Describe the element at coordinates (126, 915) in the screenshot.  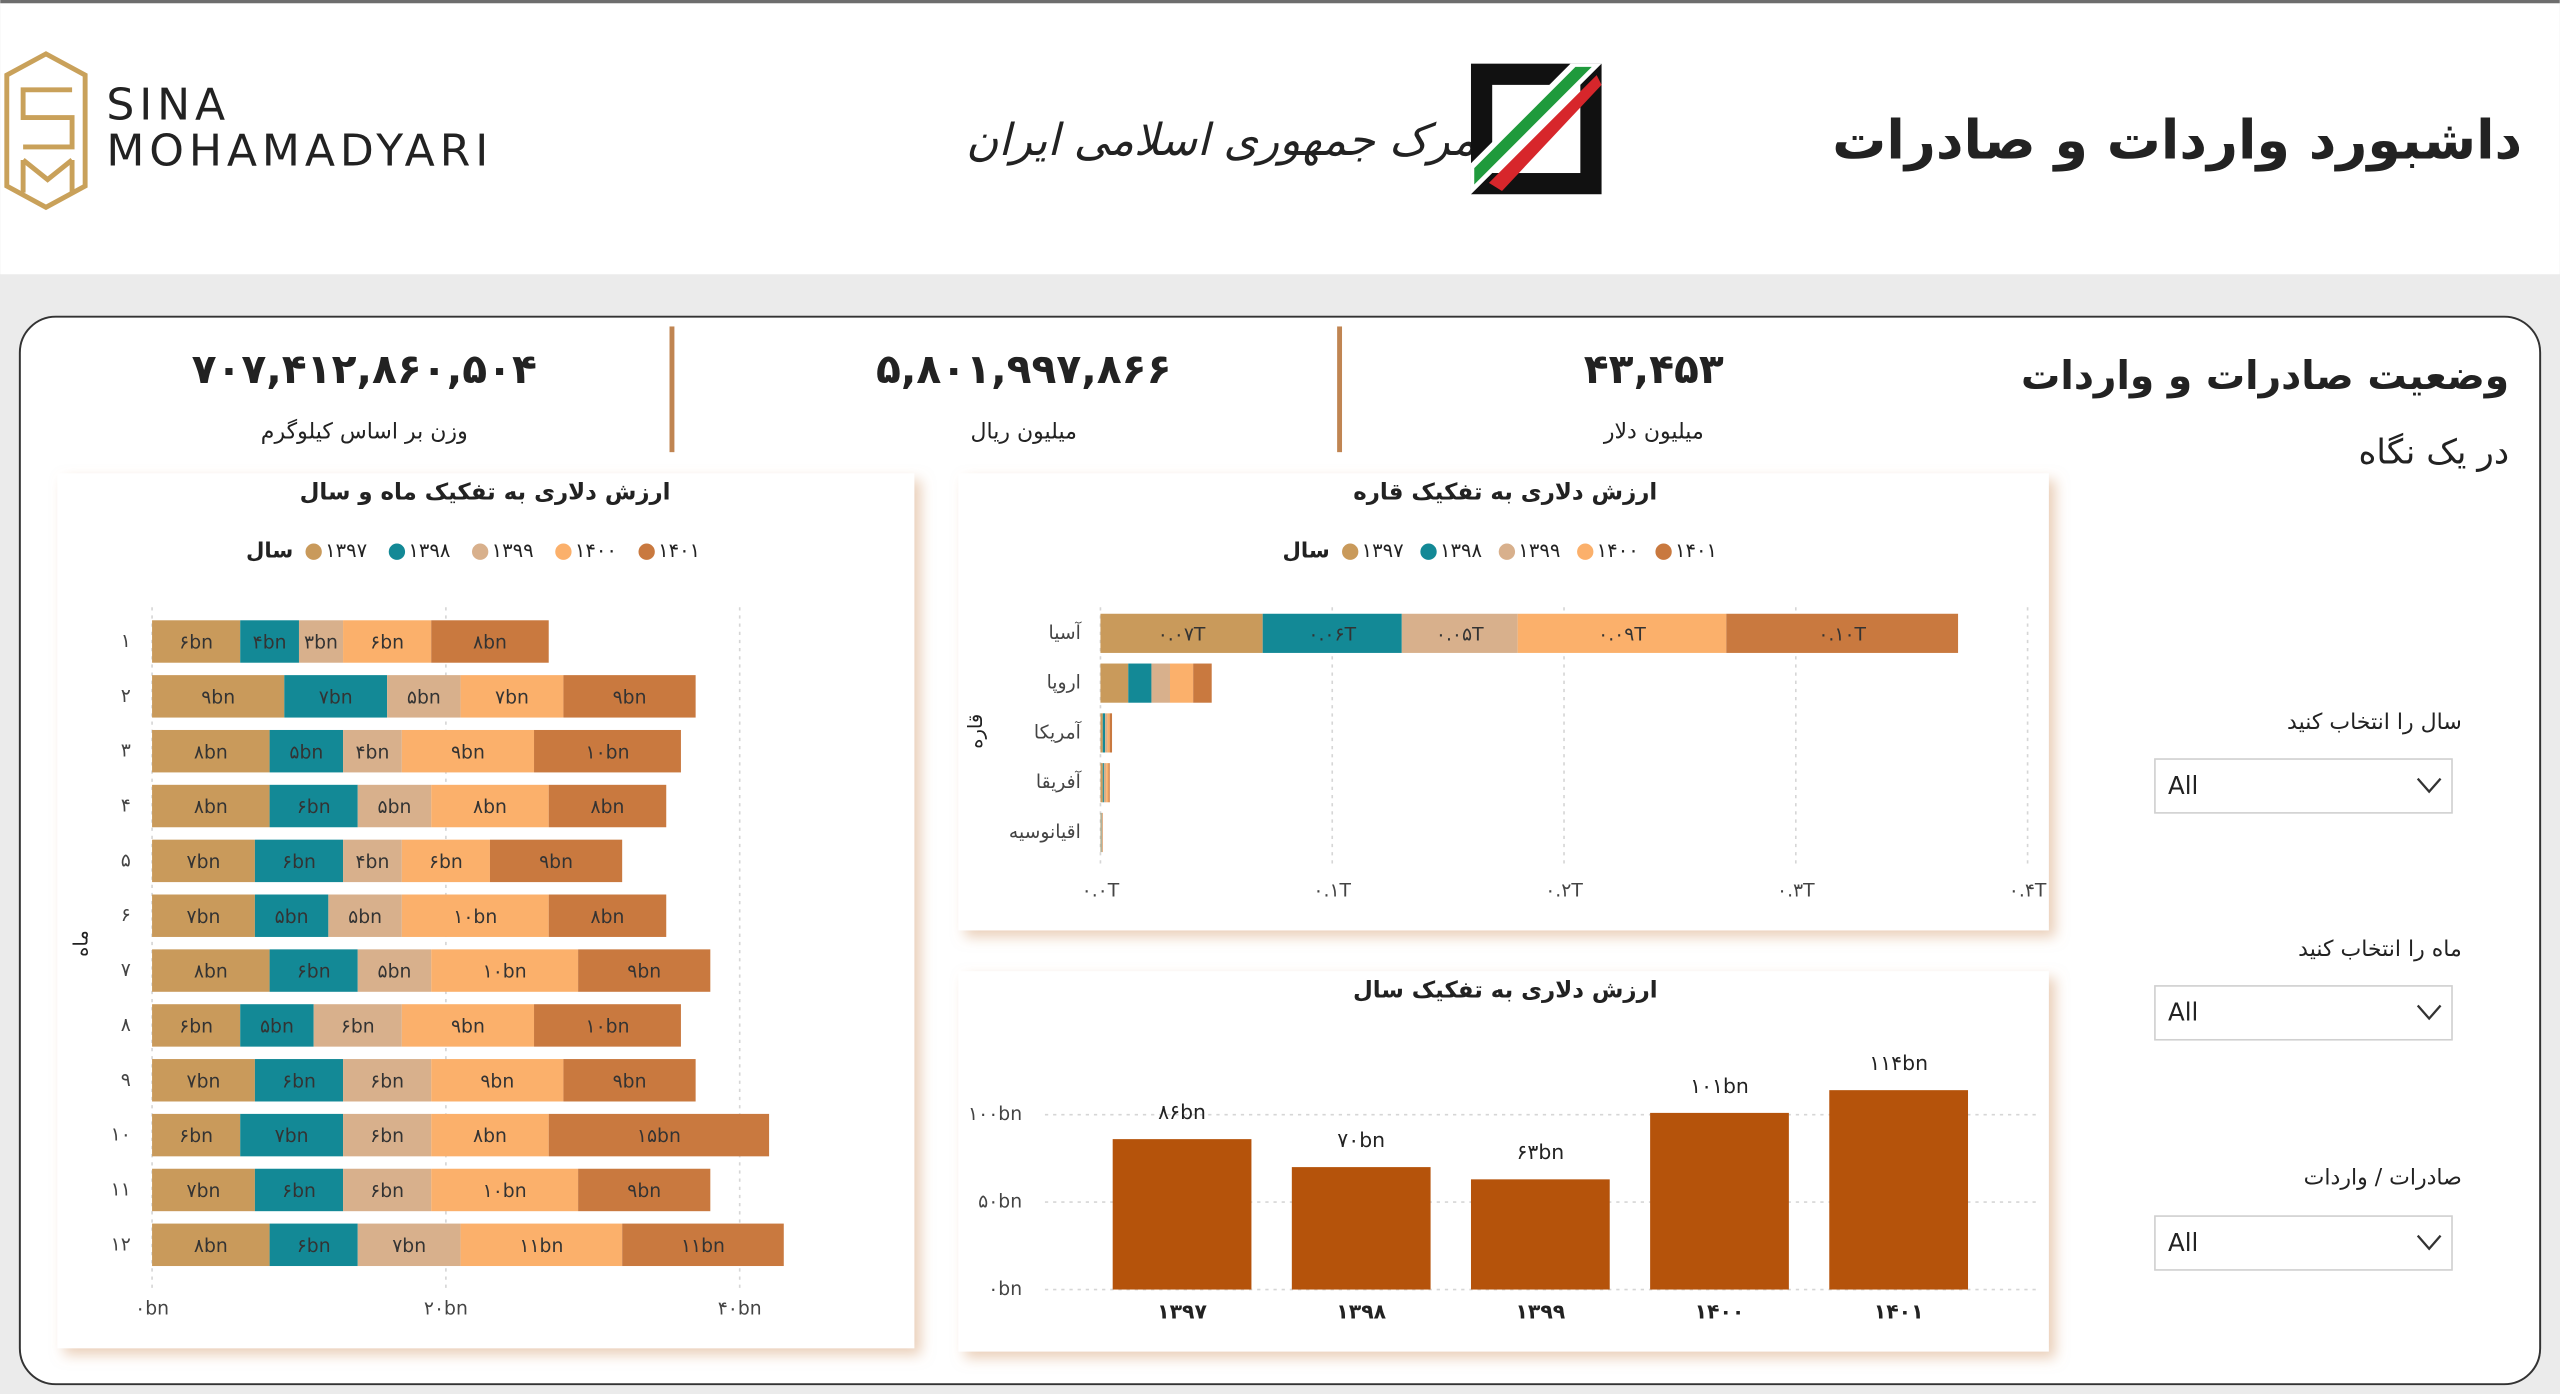
I see `y-tick-label: ۶` at that location.